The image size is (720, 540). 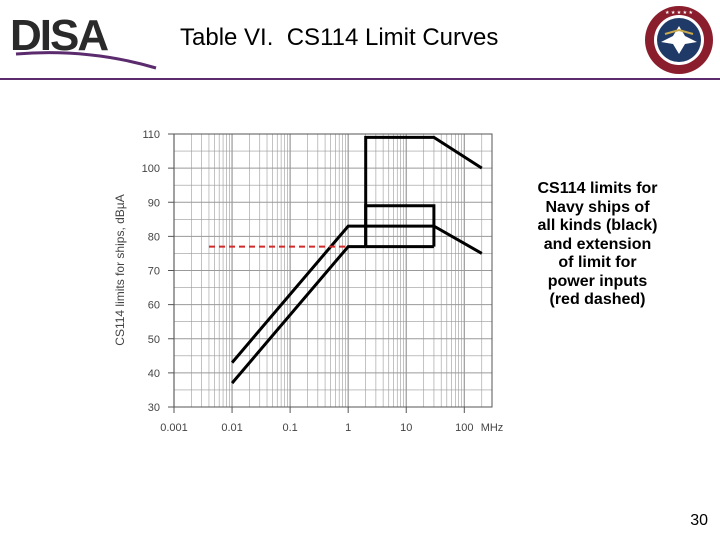 I want to click on x-axis-label: MHz, so click(x=492, y=428).